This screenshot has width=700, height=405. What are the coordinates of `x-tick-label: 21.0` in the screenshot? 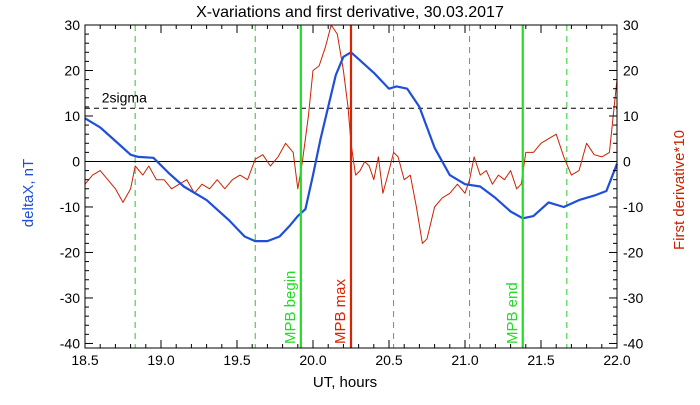 It's located at (464, 360).